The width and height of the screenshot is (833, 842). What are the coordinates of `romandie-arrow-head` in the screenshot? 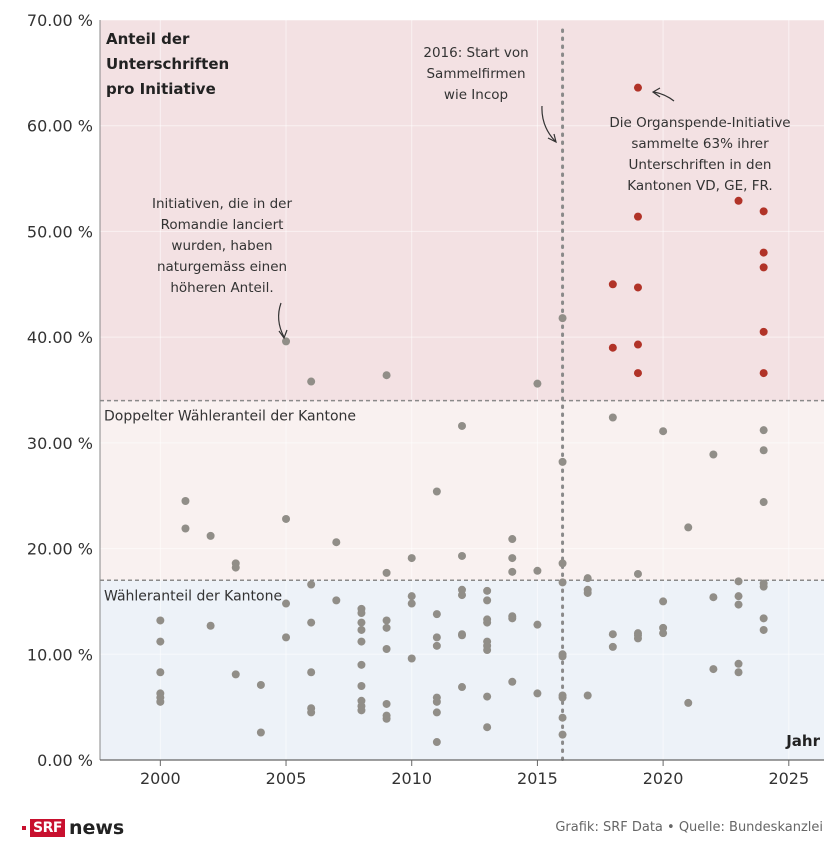 It's located at (283, 334).